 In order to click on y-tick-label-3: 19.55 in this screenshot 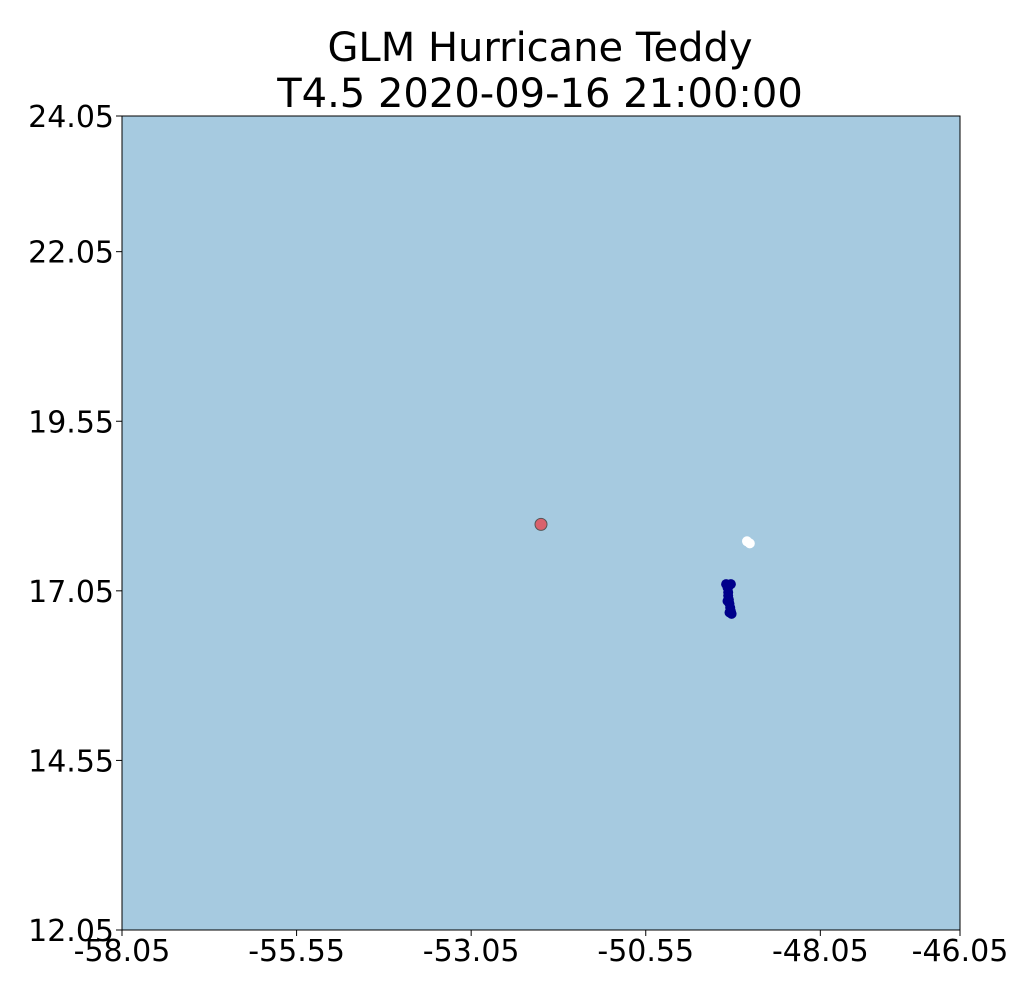, I will do `click(71, 422)`.